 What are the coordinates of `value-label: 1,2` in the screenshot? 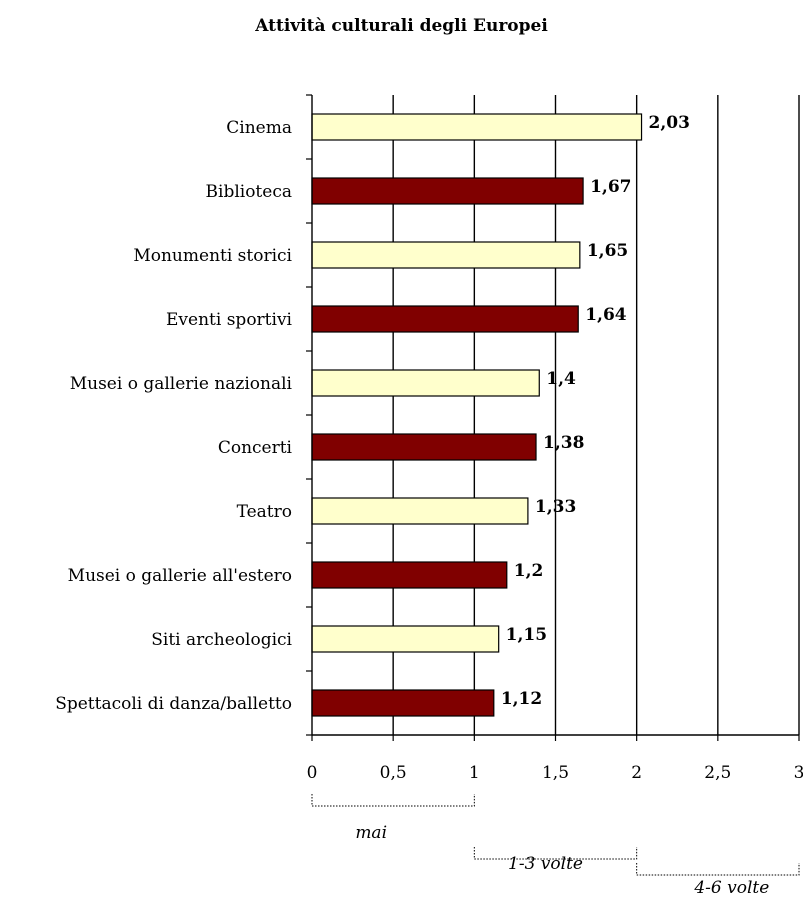 It's located at (529, 571).